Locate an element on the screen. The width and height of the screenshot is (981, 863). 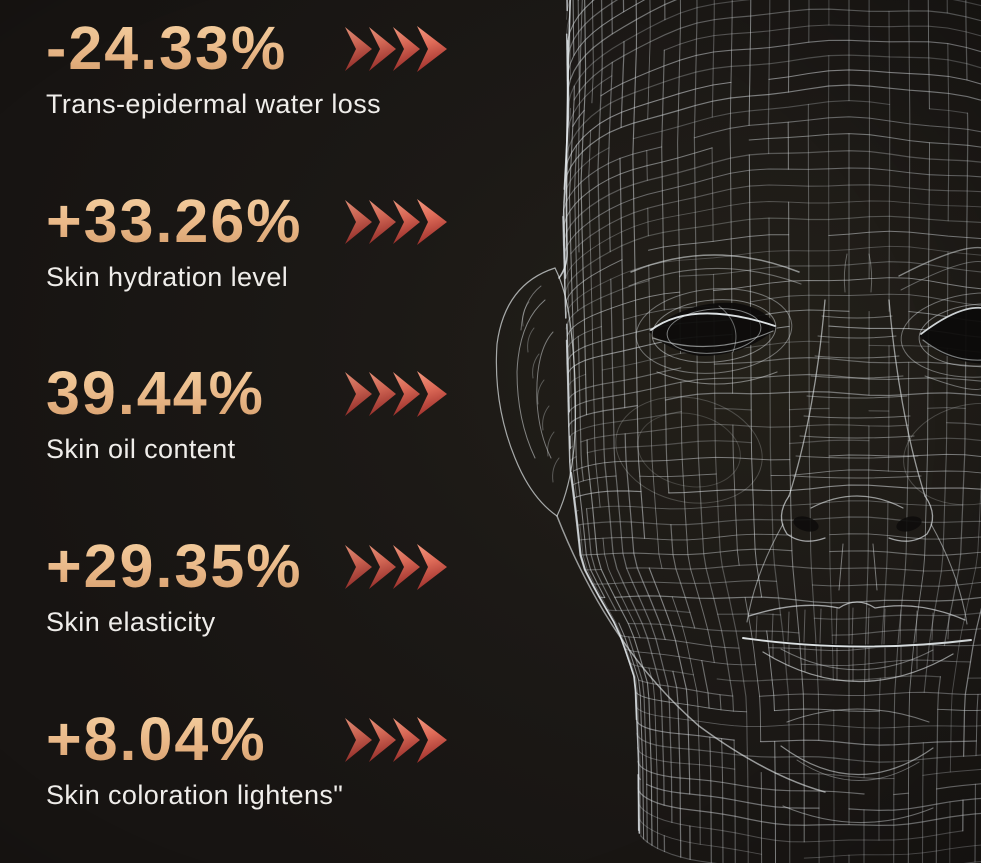
stat-label: Trans-epidermal water loss is located at coordinates (214, 103).